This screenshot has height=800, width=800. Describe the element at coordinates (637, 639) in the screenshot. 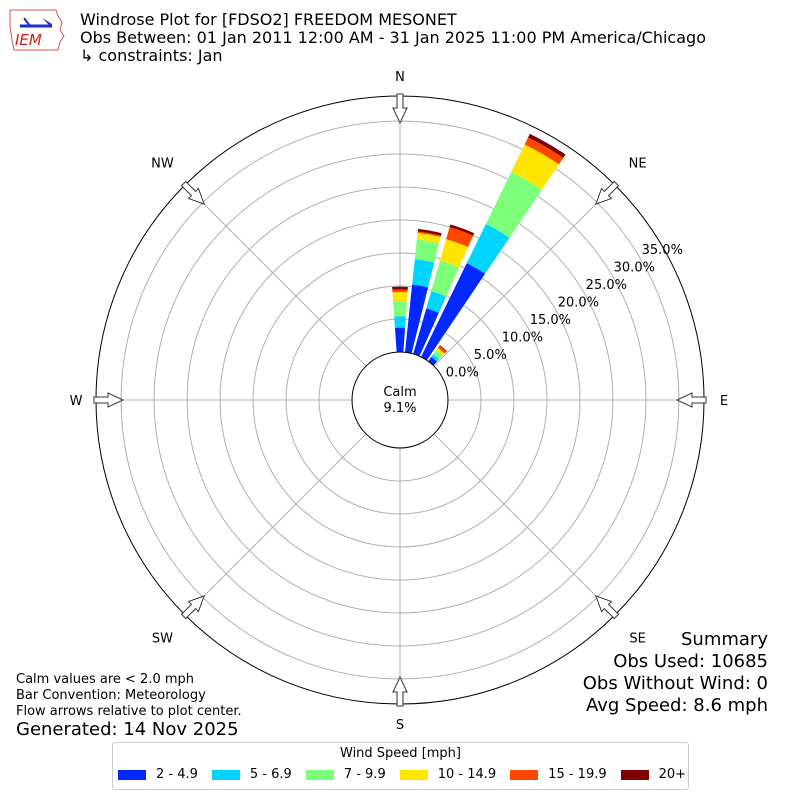

I see `direction-label: SE` at that location.